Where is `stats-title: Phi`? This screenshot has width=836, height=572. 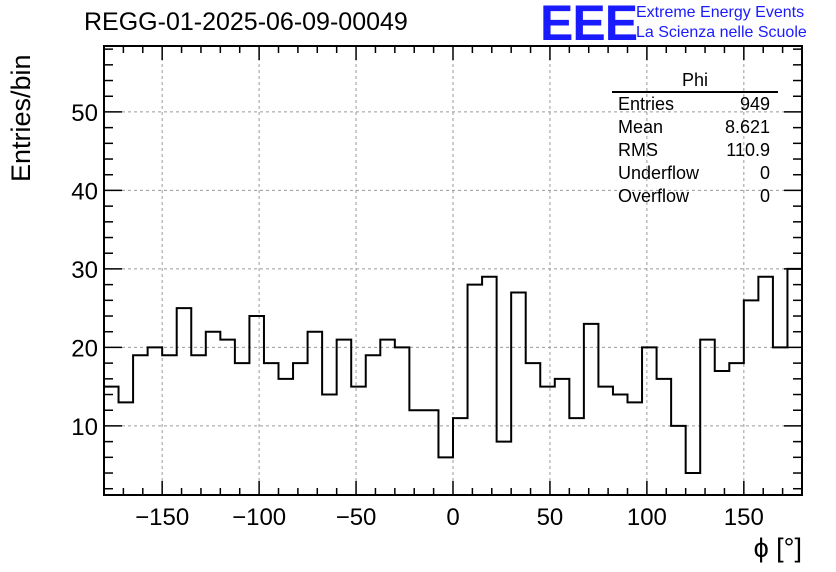 stats-title: Phi is located at coordinates (695, 81).